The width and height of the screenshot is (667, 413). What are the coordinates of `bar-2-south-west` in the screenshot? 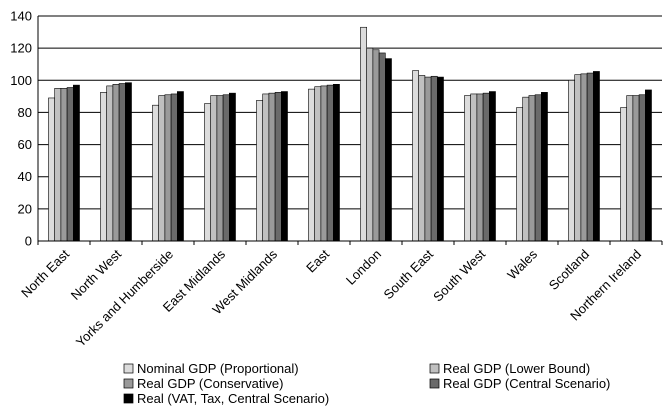 It's located at (474, 167).